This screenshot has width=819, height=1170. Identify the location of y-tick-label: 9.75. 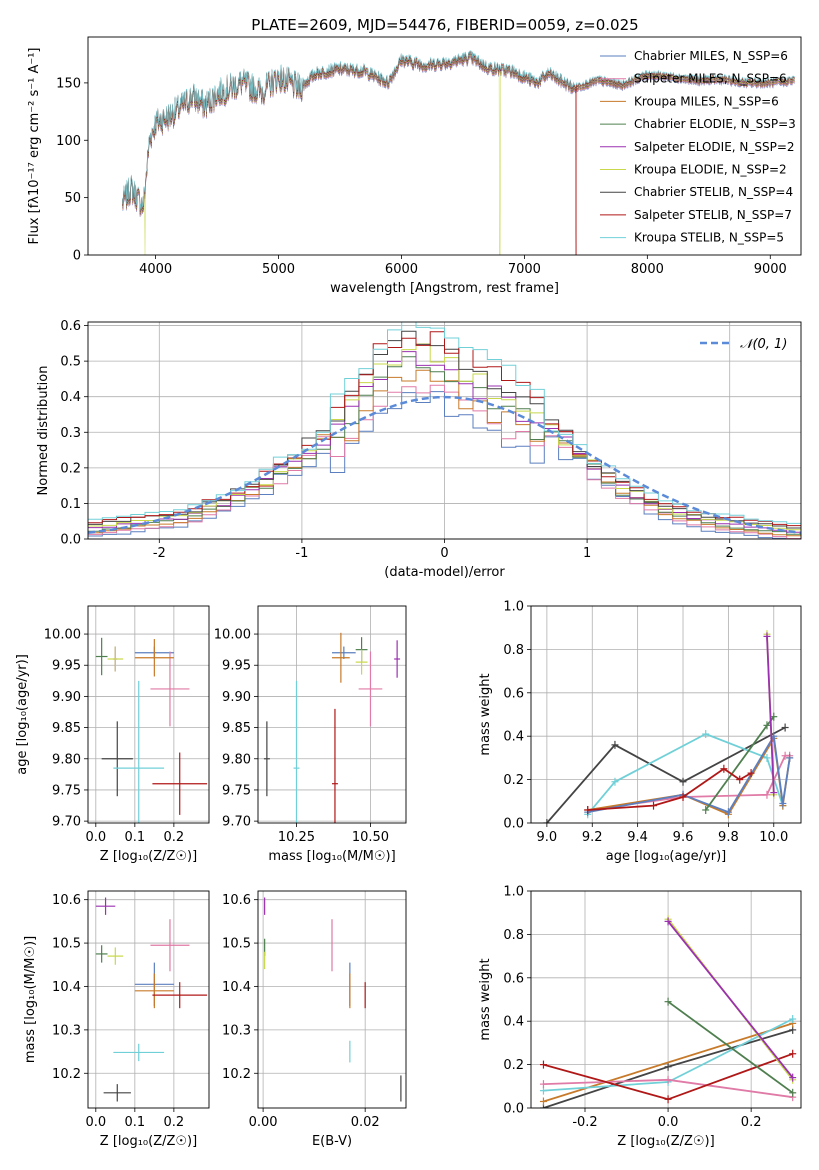
(66, 790).